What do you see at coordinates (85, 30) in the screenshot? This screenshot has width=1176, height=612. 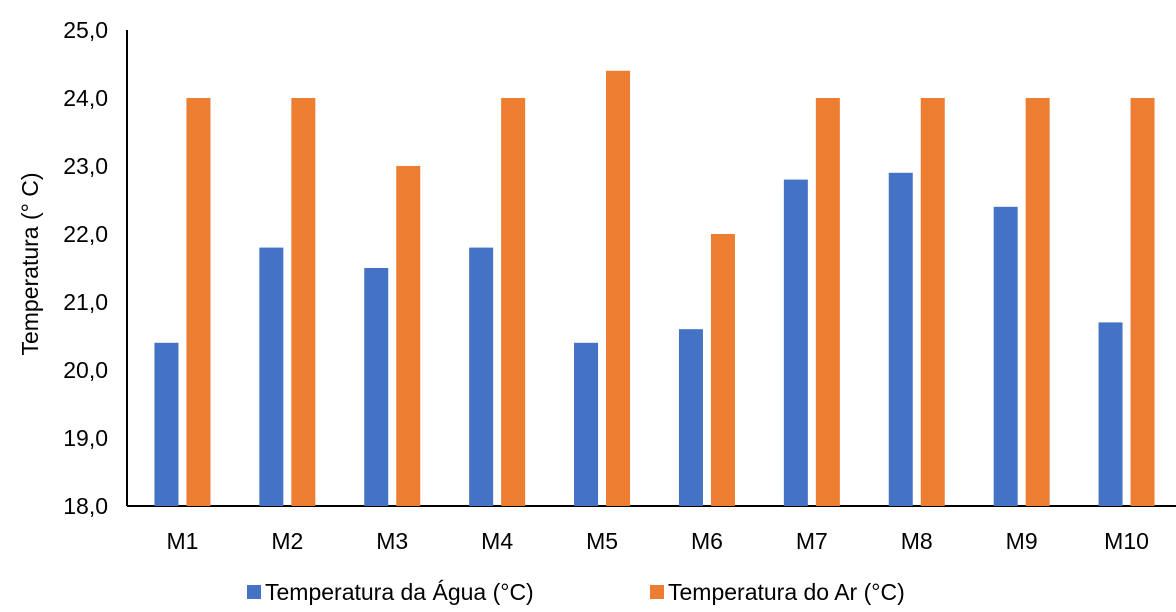 I see `y-tick-label: 25,0` at bounding box center [85, 30].